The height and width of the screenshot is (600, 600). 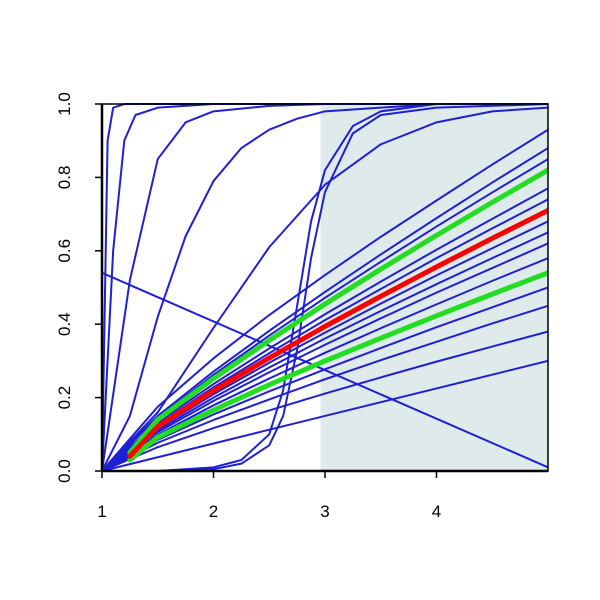 I want to click on y-tick-label: 0.6, so click(x=64, y=251).